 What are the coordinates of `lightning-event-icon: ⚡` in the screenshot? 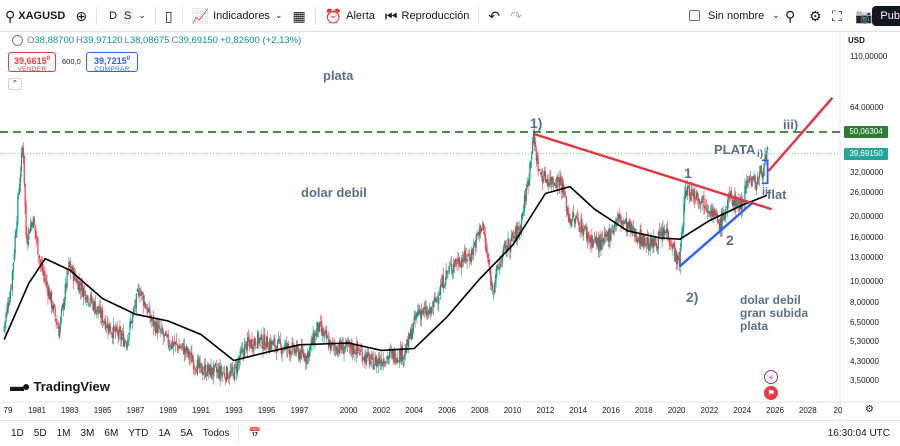 It's located at (771, 377).